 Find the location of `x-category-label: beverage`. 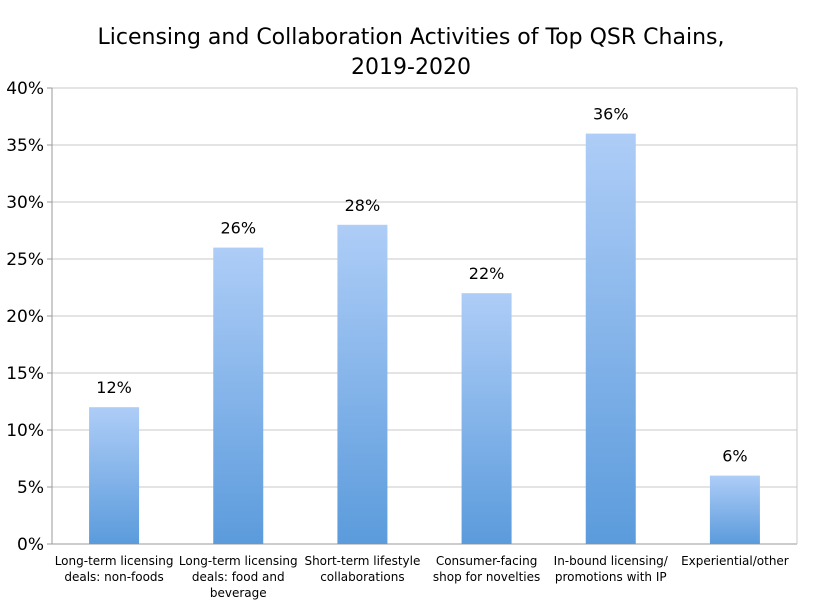

x-category-label: beverage is located at coordinates (238, 593).